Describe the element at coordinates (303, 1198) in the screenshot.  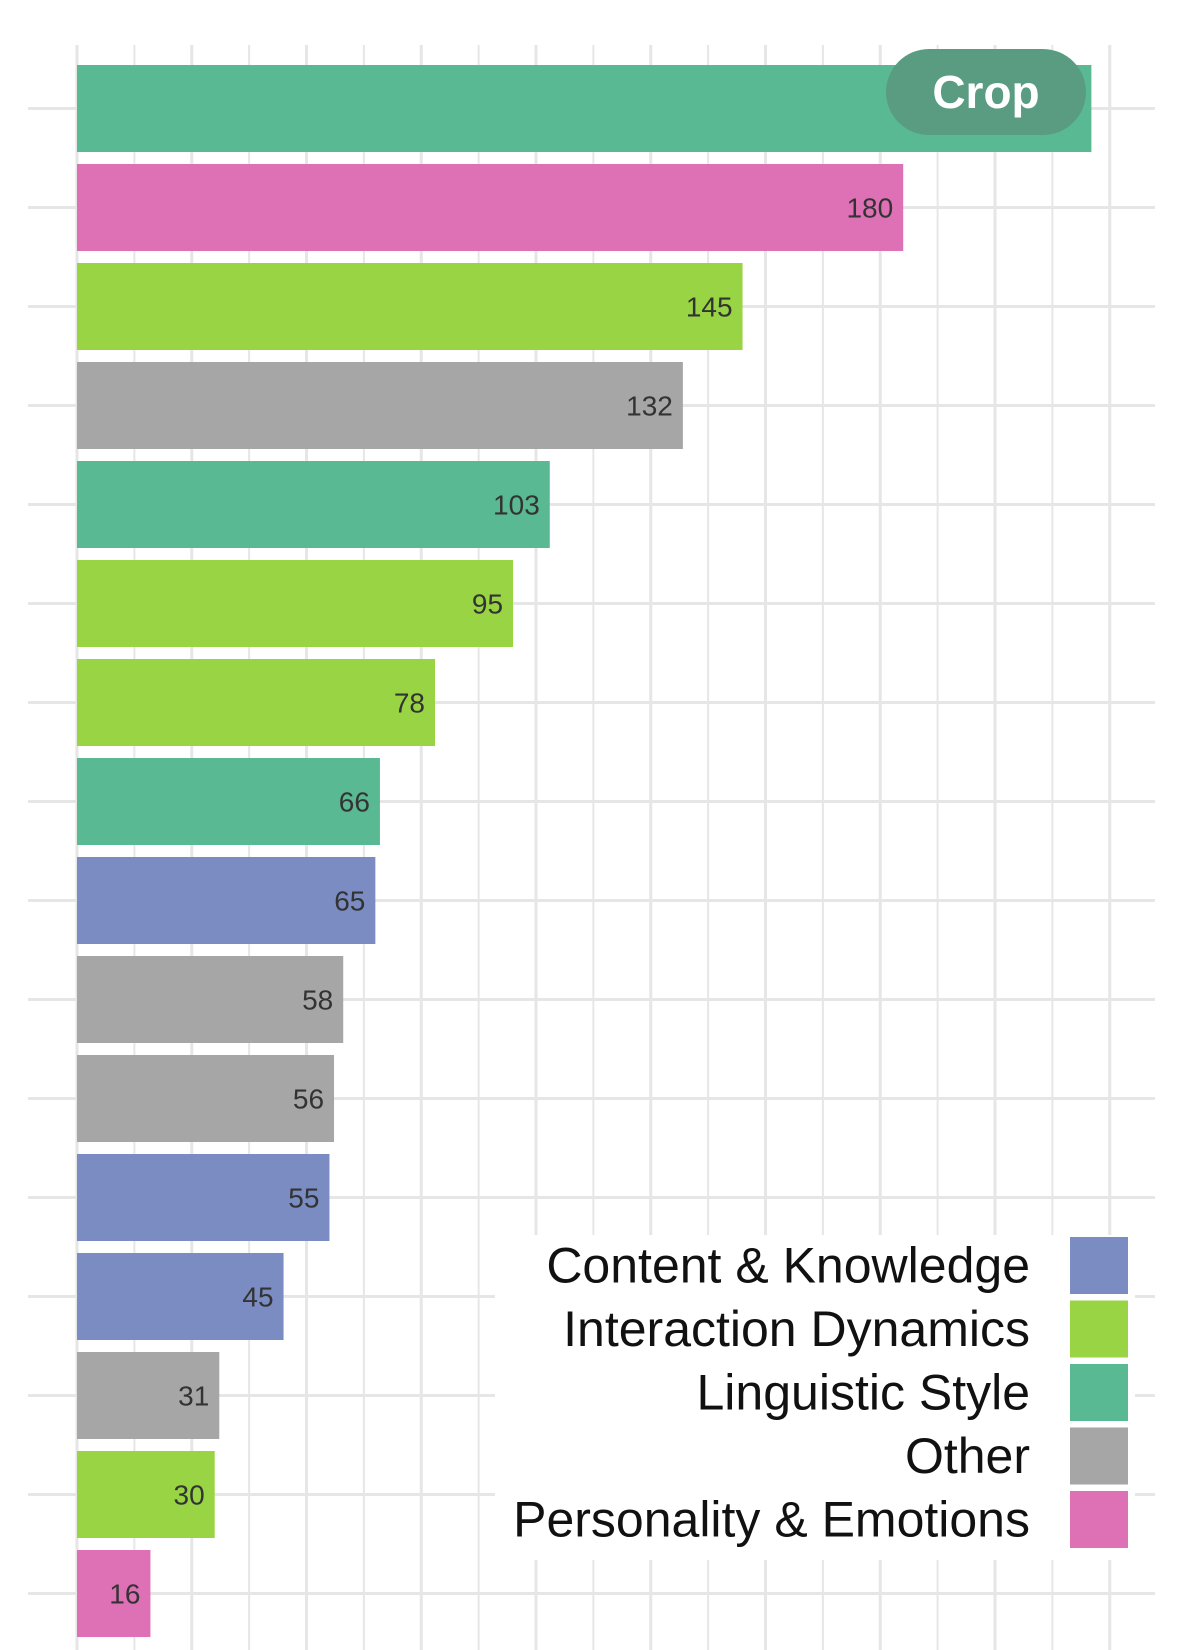
I see `bar-value-label: 55` at that location.